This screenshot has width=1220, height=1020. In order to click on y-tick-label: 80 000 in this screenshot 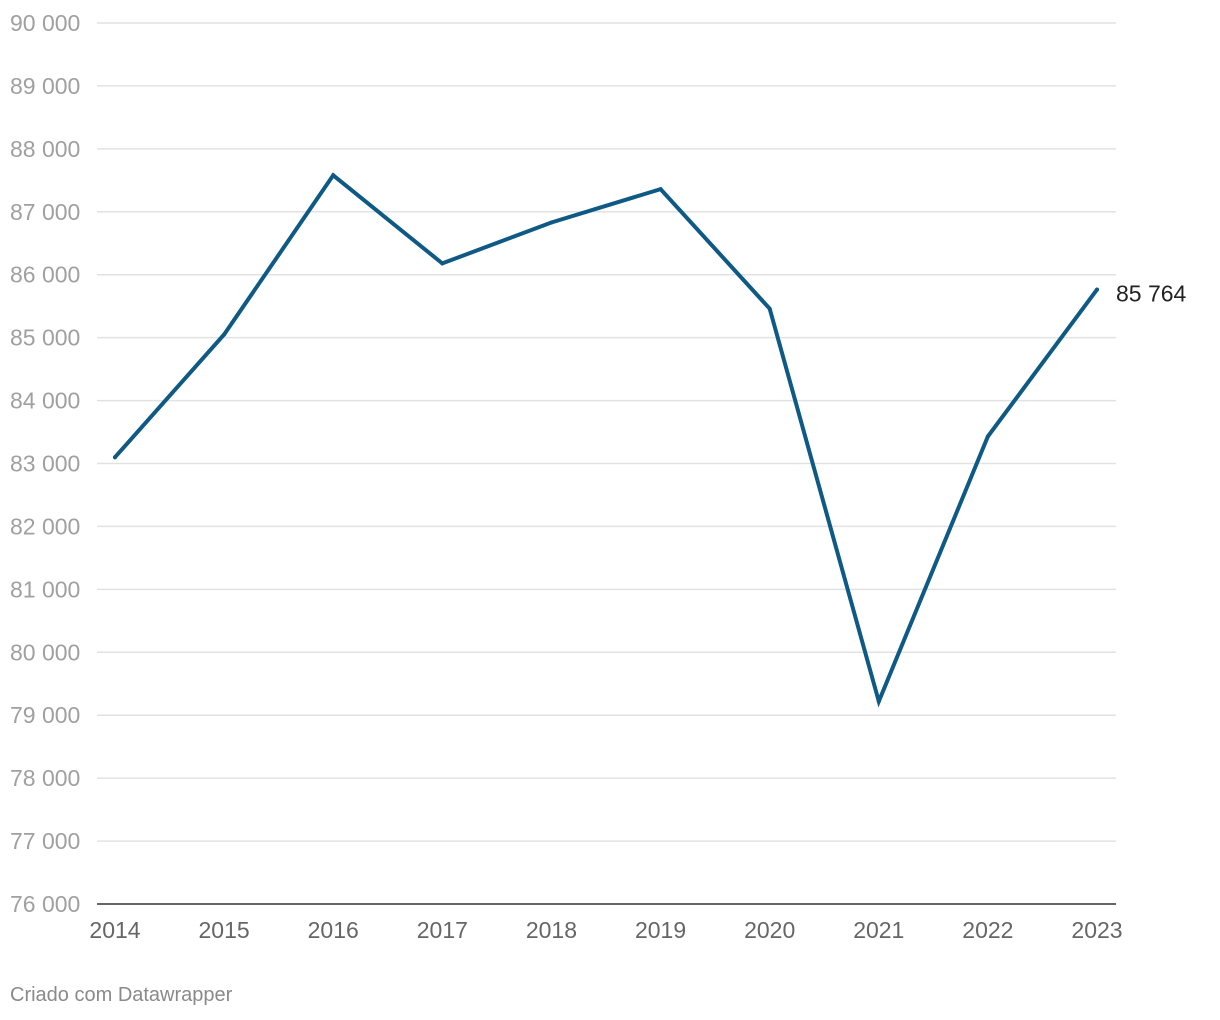, I will do `click(45, 652)`.